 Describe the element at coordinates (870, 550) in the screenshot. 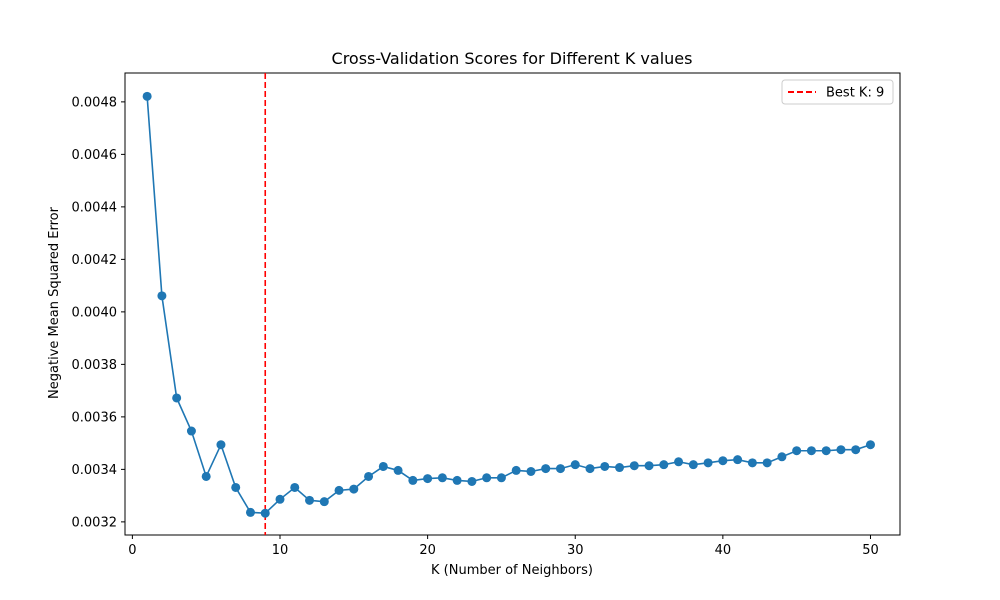

I see `x-tick-label: 50` at that location.